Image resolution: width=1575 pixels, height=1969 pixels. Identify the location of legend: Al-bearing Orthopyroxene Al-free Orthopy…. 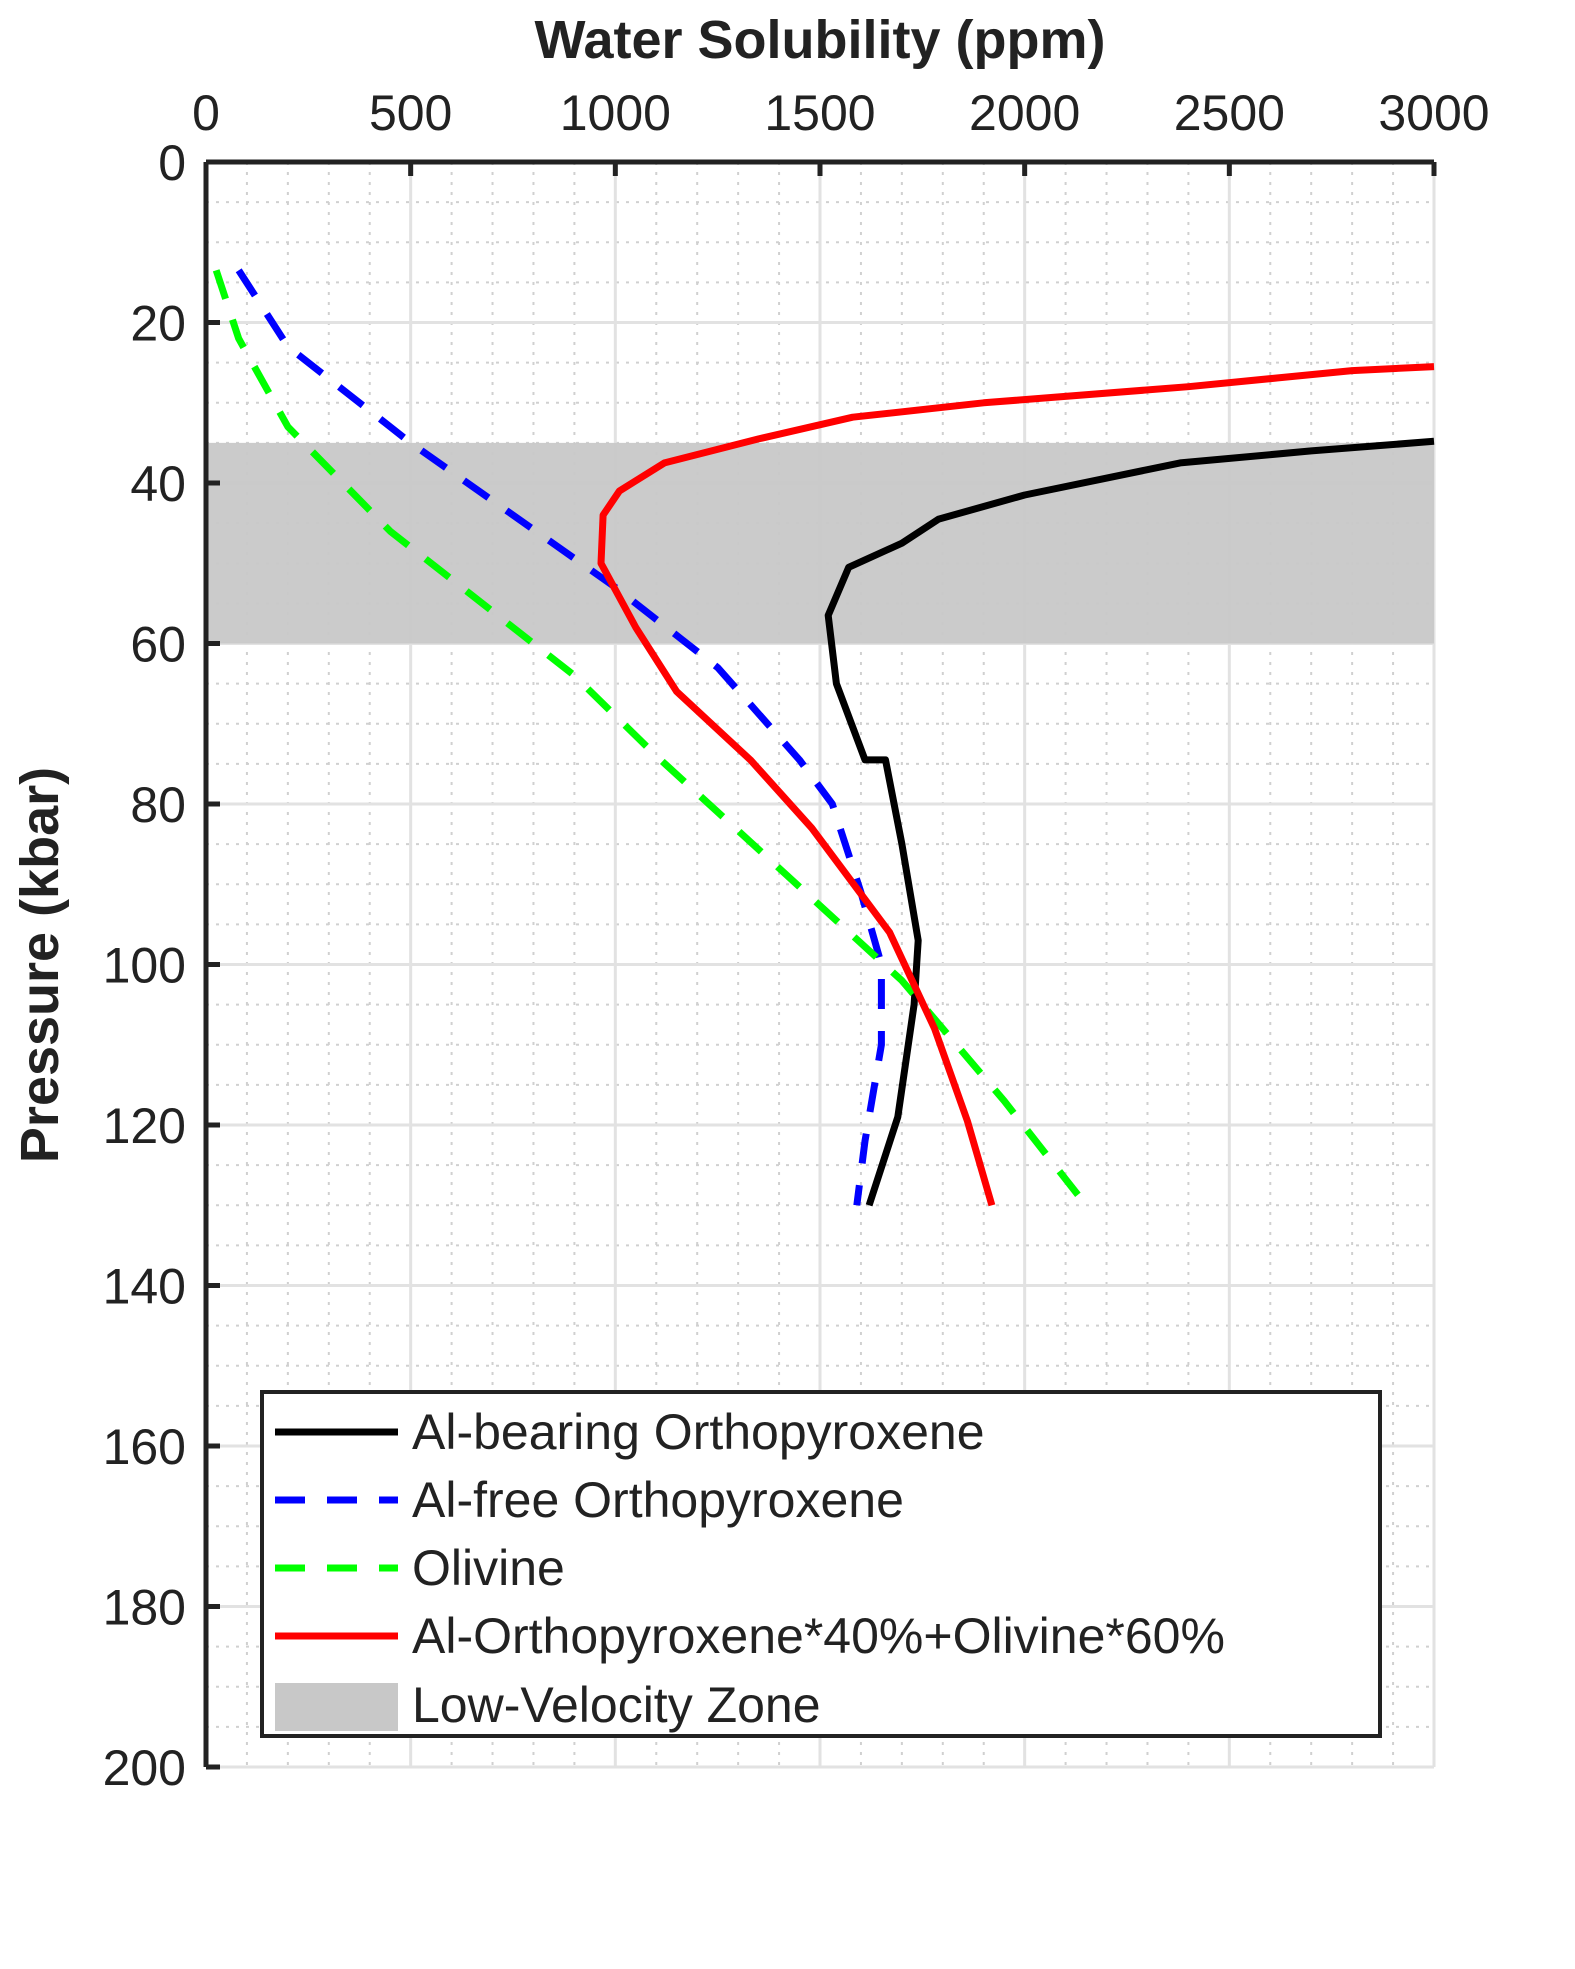
(821, 1564).